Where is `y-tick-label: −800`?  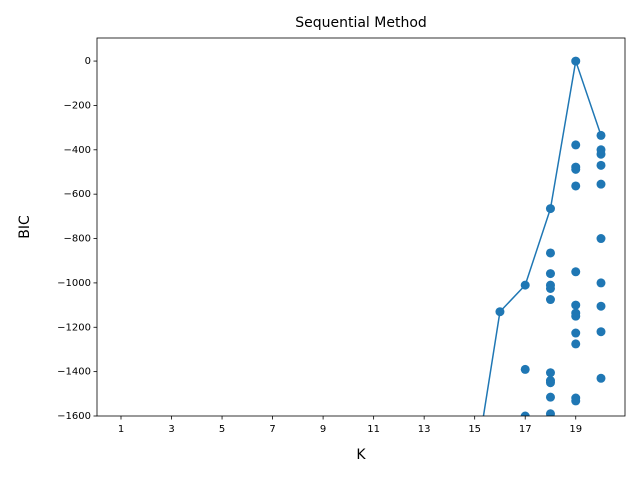
y-tick-label: −800 is located at coordinates (77, 239).